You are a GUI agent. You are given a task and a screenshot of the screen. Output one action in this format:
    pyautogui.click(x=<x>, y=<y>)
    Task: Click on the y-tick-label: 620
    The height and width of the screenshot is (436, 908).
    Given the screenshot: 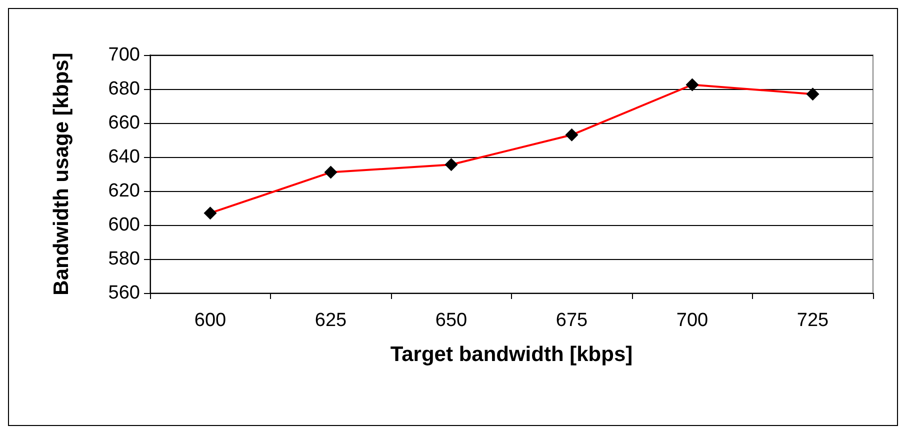 What is the action you would take?
    pyautogui.click(x=124, y=191)
    